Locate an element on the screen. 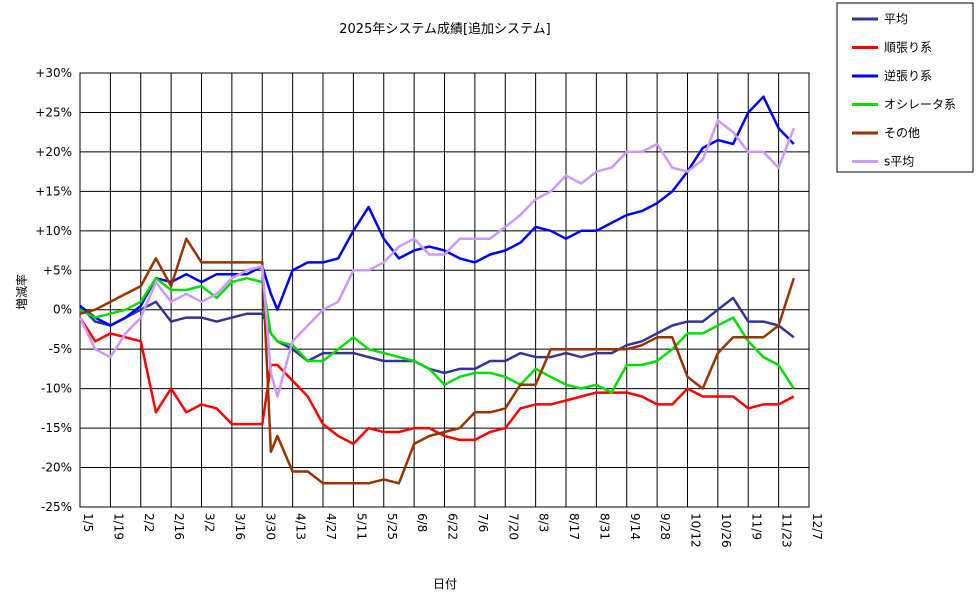 The width and height of the screenshot is (976, 599). x-tick-label: 2/16 is located at coordinates (179, 526).